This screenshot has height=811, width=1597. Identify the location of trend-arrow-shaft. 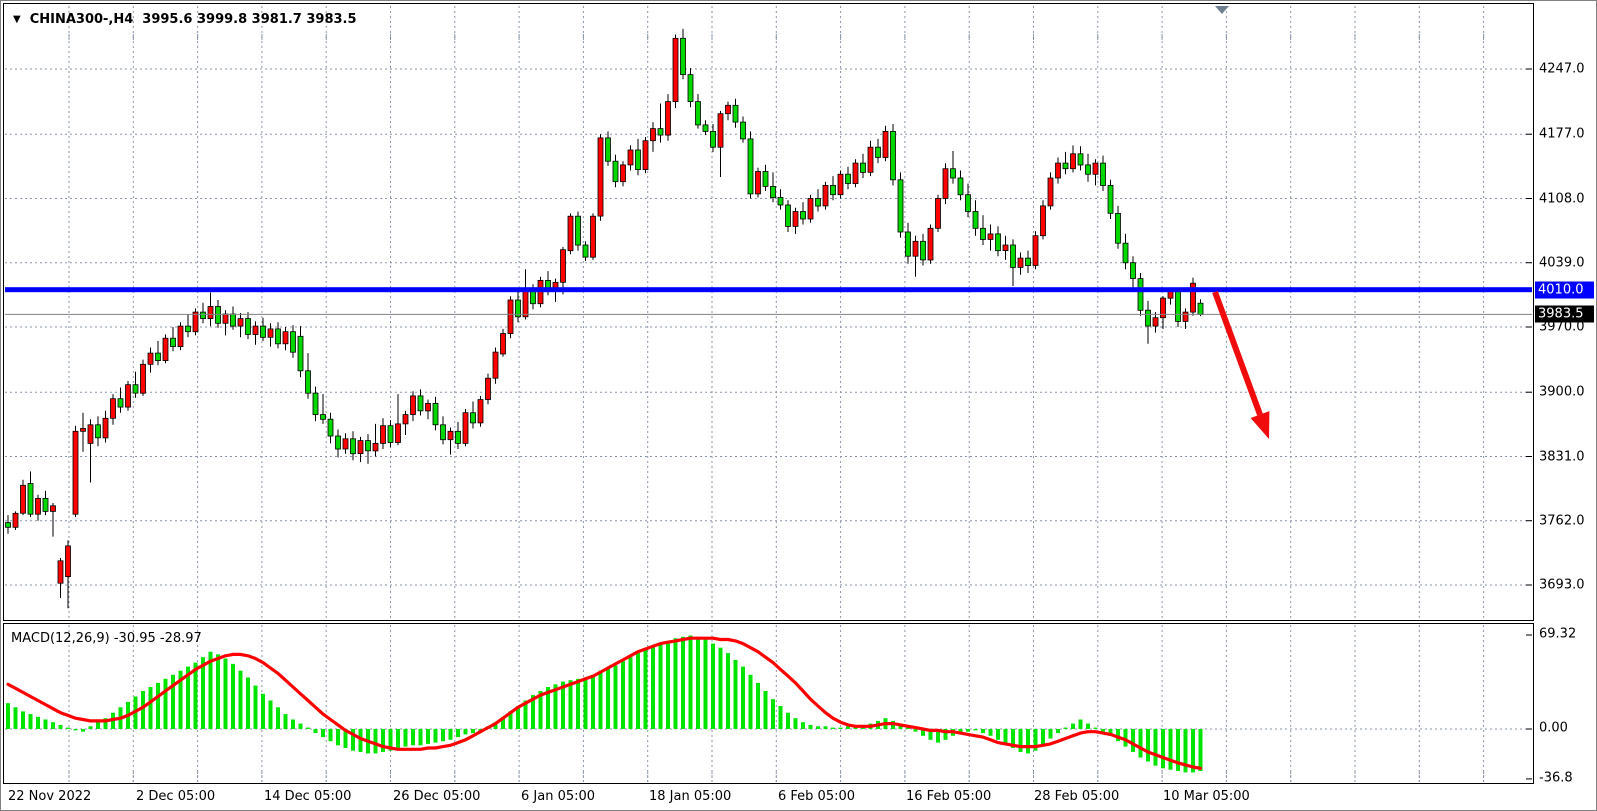
(1237, 353).